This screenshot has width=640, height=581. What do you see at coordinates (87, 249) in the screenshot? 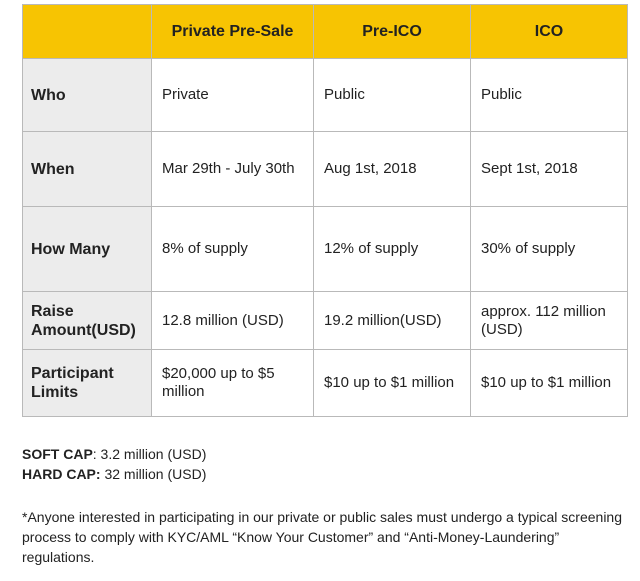
I see `row-label-how-many: How Many` at bounding box center [87, 249].